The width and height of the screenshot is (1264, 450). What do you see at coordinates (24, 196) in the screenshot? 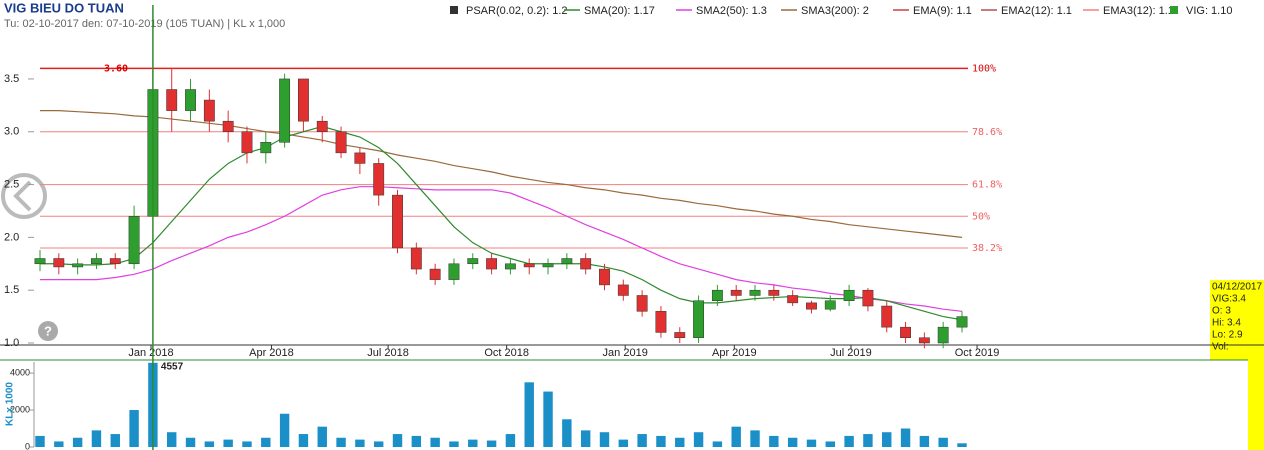
I see `nav-back` at bounding box center [24, 196].